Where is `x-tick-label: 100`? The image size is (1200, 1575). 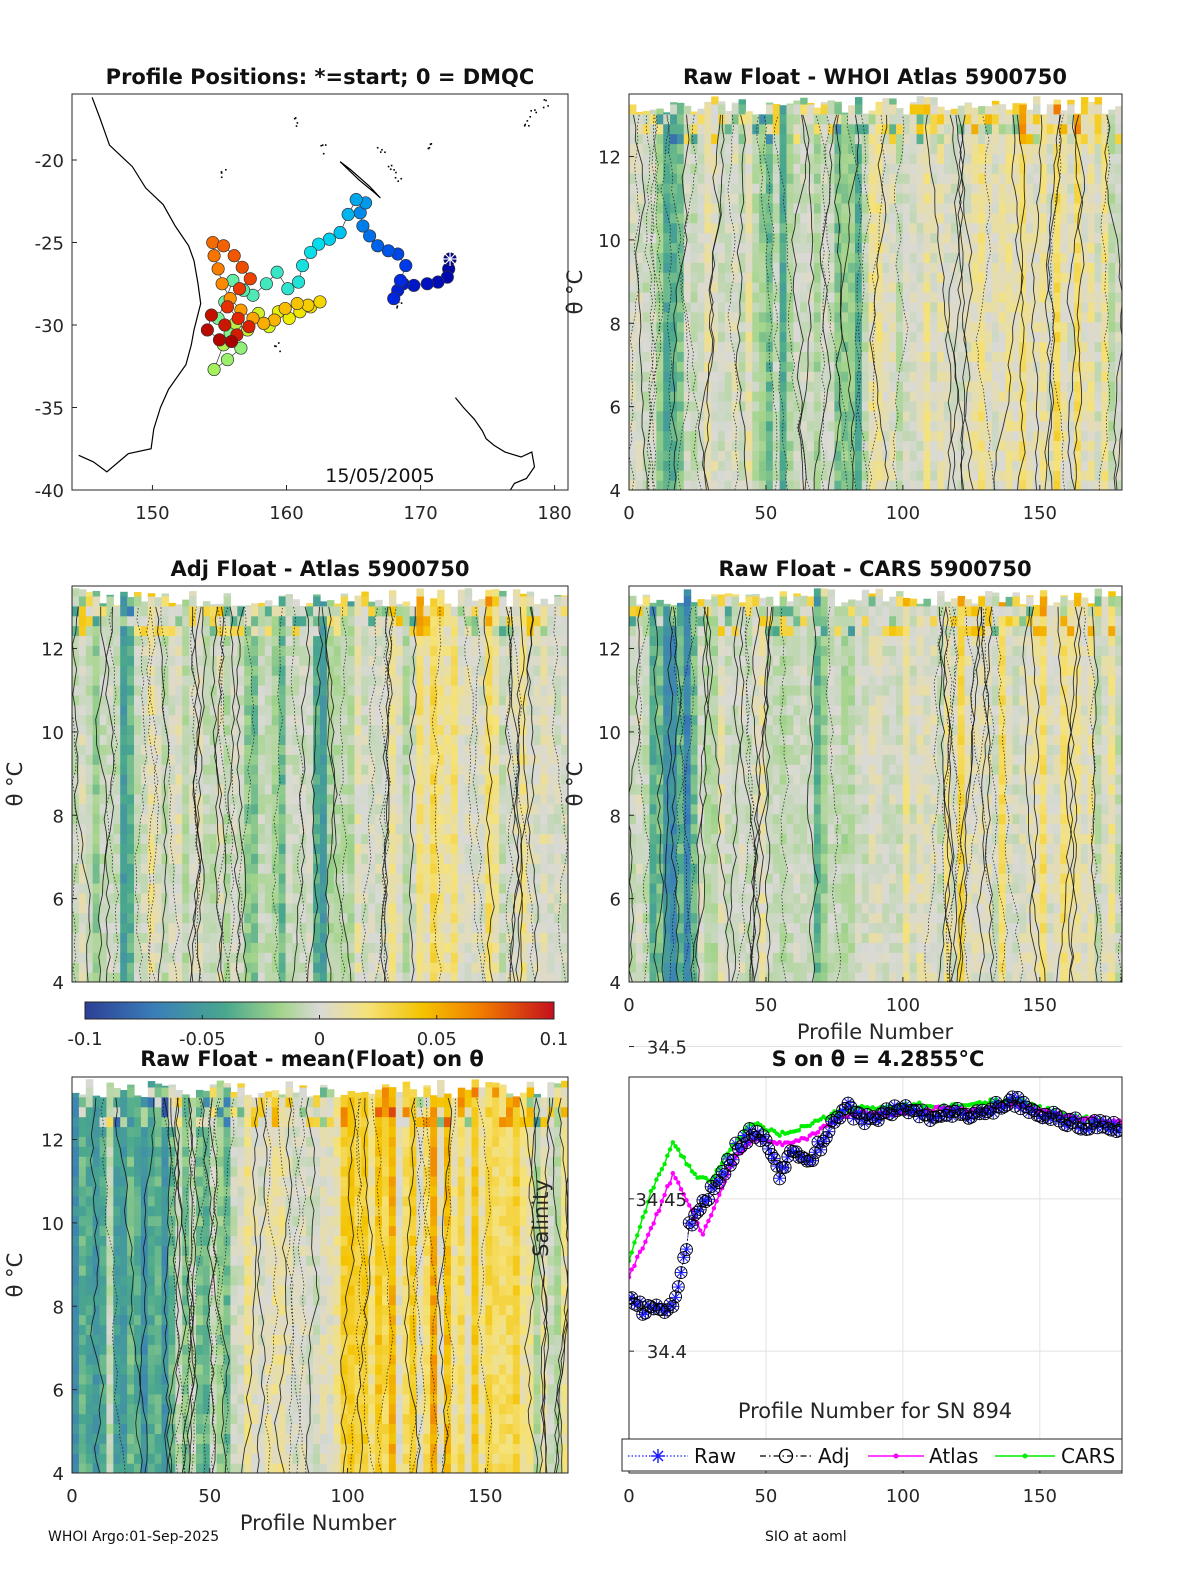 x-tick-label: 100 is located at coordinates (903, 513).